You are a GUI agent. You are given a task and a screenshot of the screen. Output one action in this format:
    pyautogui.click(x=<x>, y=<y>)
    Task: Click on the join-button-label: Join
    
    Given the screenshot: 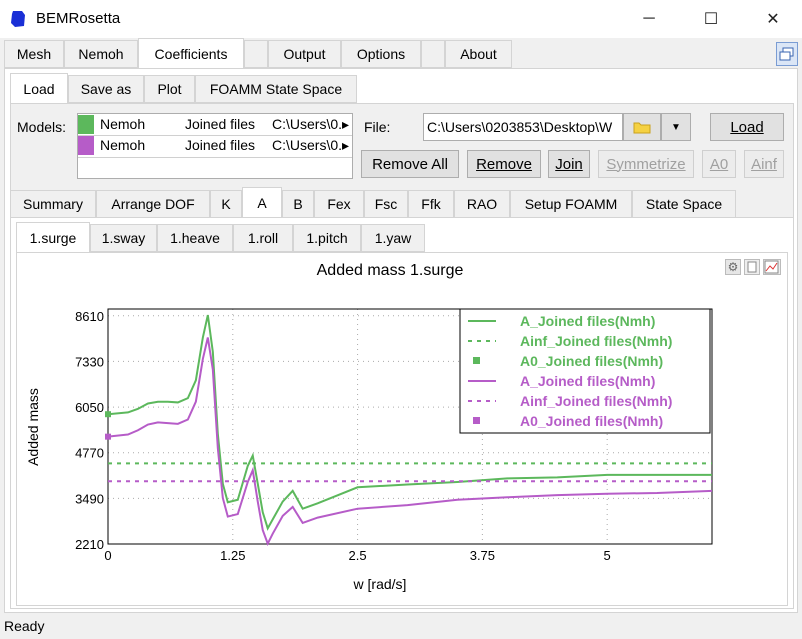 What is the action you would take?
    pyautogui.click(x=569, y=164)
    